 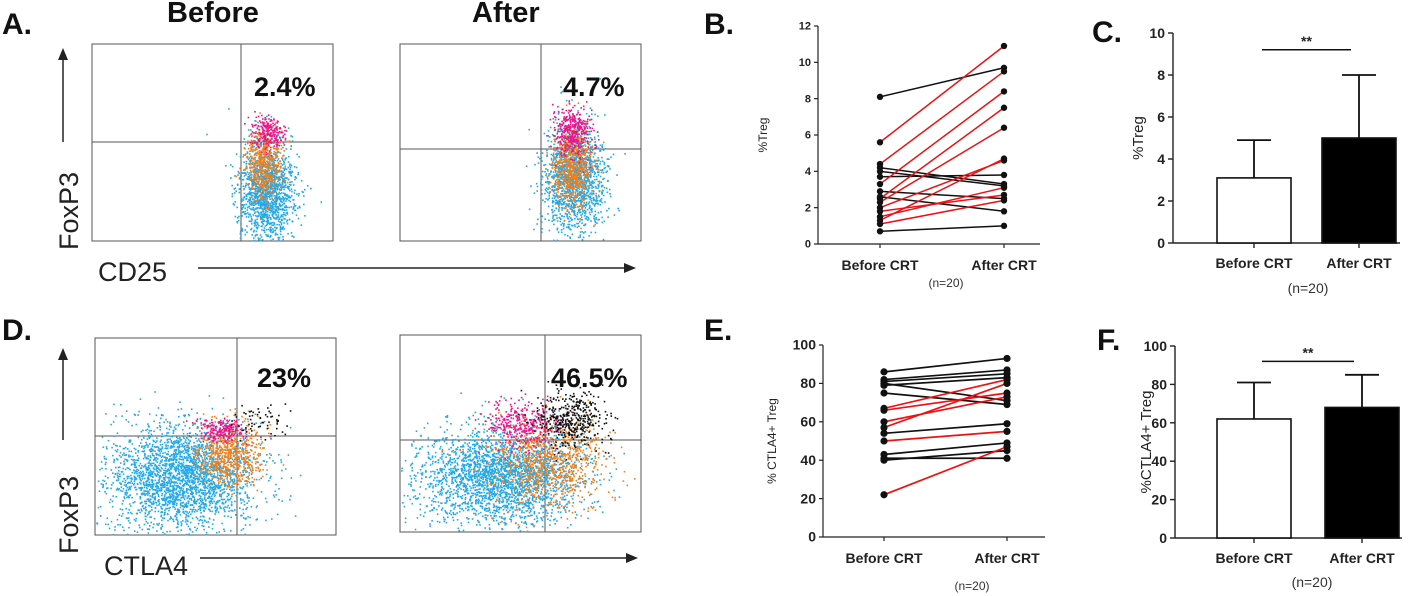 What do you see at coordinates (1265, 160) in the screenshot?
I see `chart-c-treg-bars: 0 2 4 6 8 10 Before CRT After CRT ** %Treg (n=20)` at bounding box center [1265, 160].